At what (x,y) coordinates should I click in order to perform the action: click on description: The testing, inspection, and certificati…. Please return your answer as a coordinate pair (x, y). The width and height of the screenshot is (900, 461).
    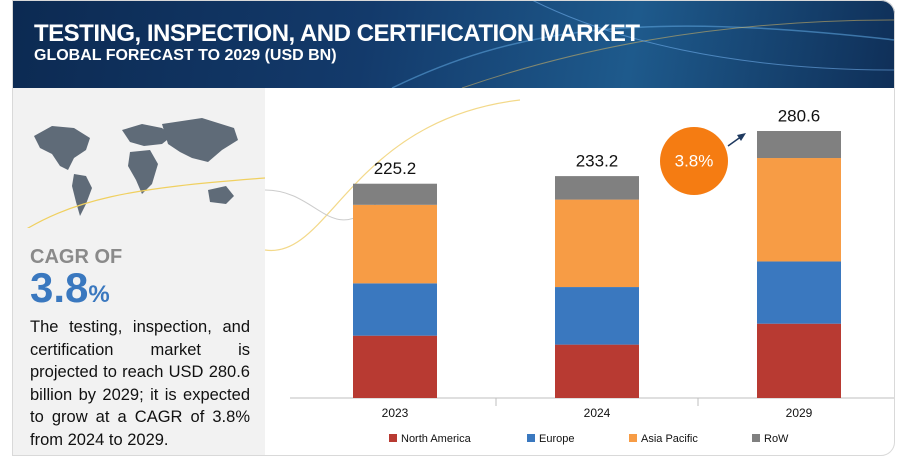
    Looking at the image, I should click on (140, 383).